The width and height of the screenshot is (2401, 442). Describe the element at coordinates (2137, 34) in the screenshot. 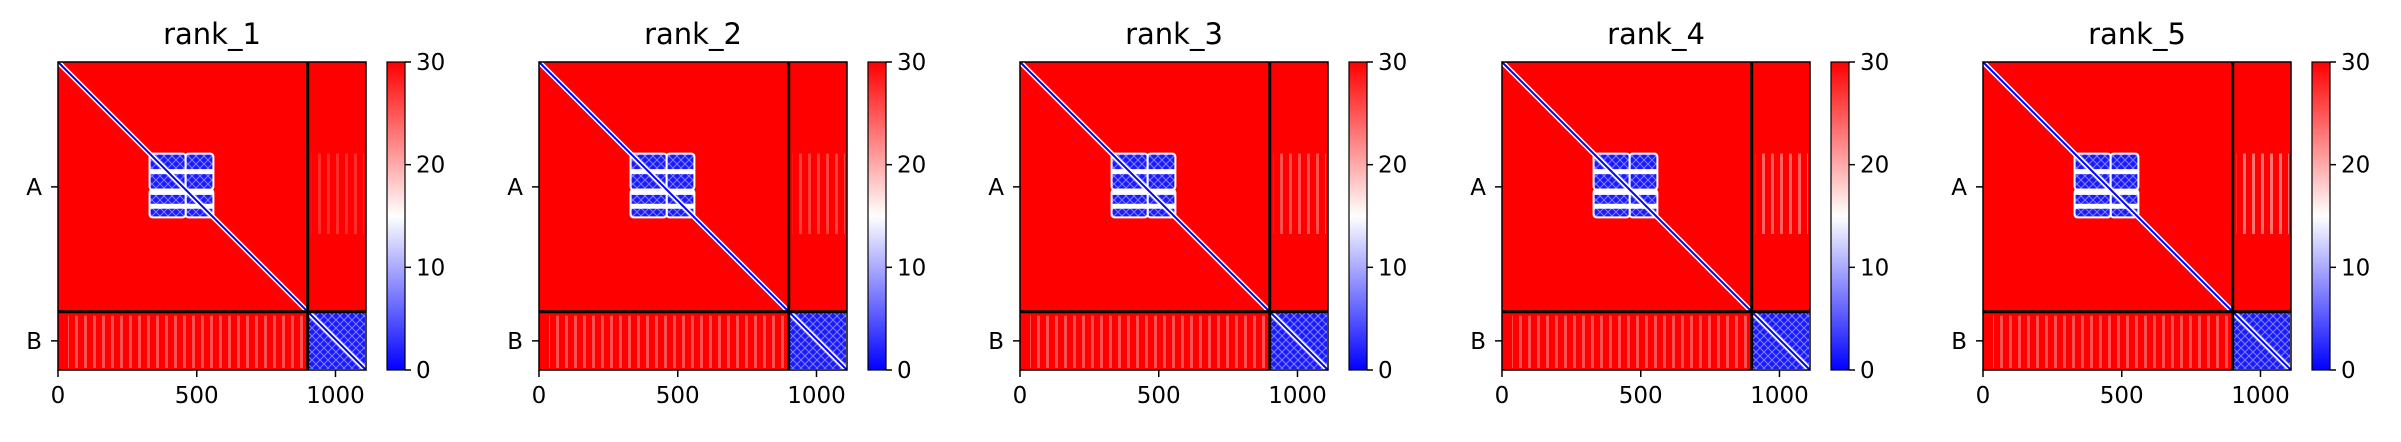

I see `chart-title: rank_5` at that location.